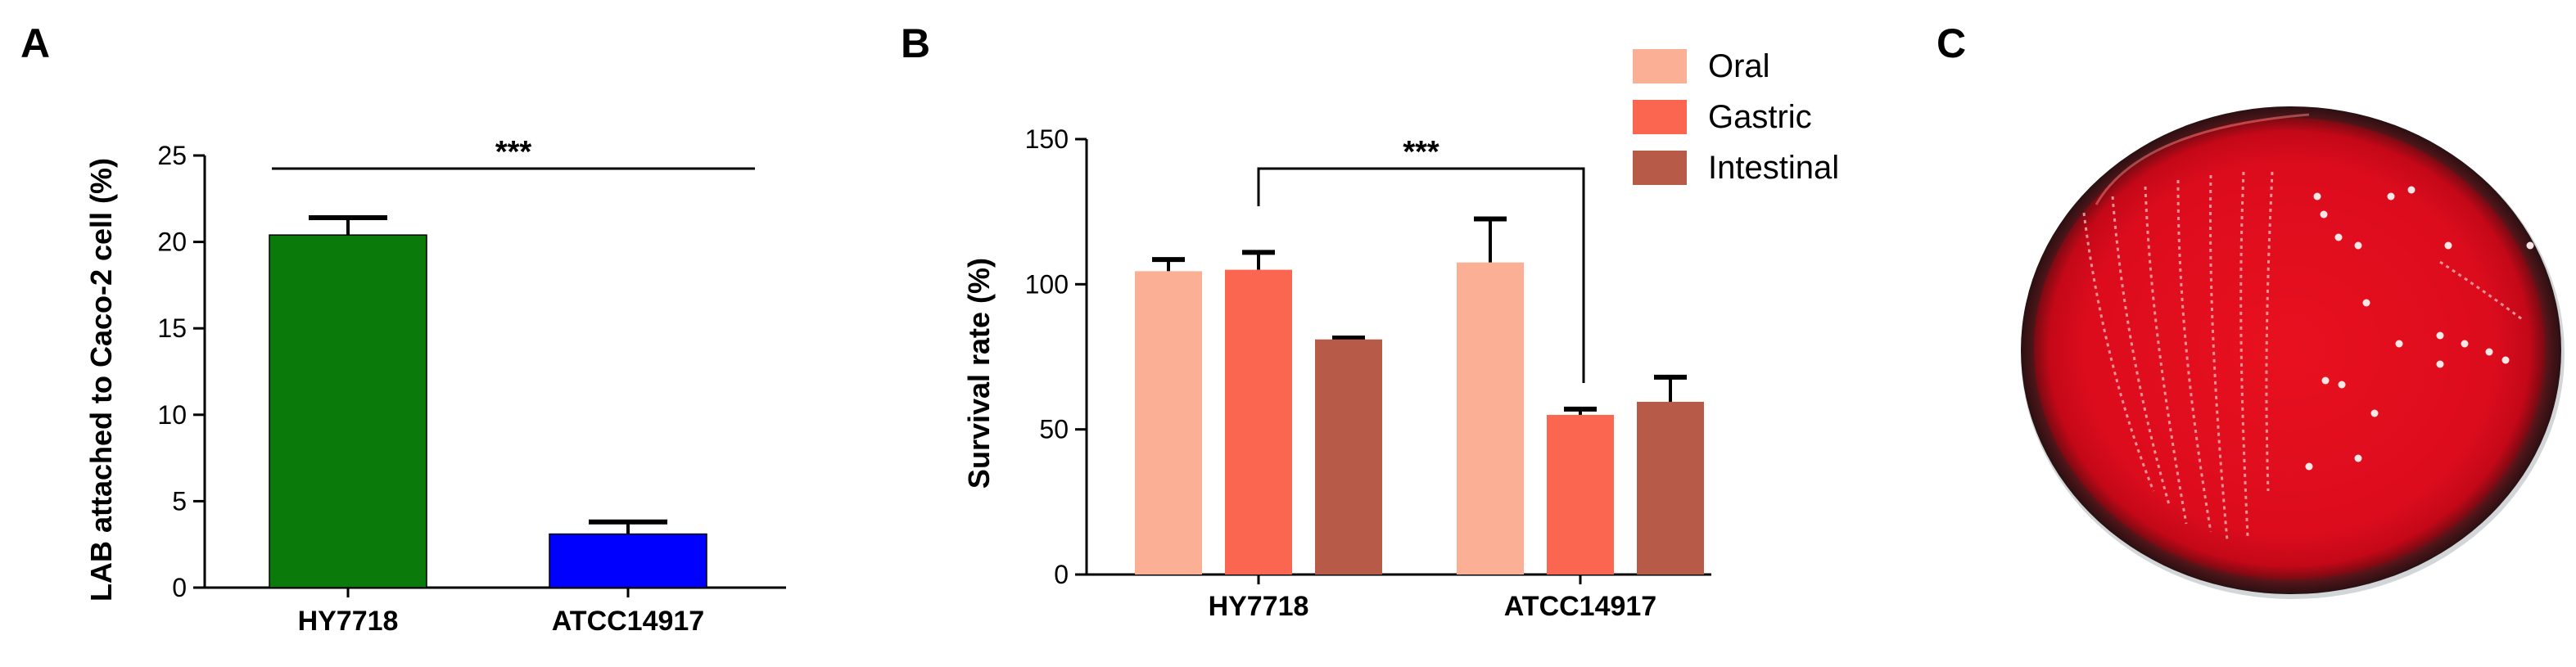 This screenshot has width=2576, height=667. I want to click on chart-b-legend: Oral Gastric Intestinal, so click(1736, 117).